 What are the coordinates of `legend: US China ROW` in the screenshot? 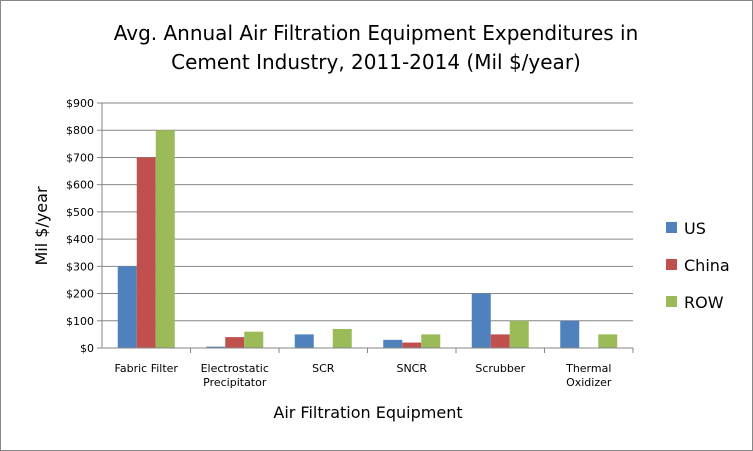 It's located at (698, 265).